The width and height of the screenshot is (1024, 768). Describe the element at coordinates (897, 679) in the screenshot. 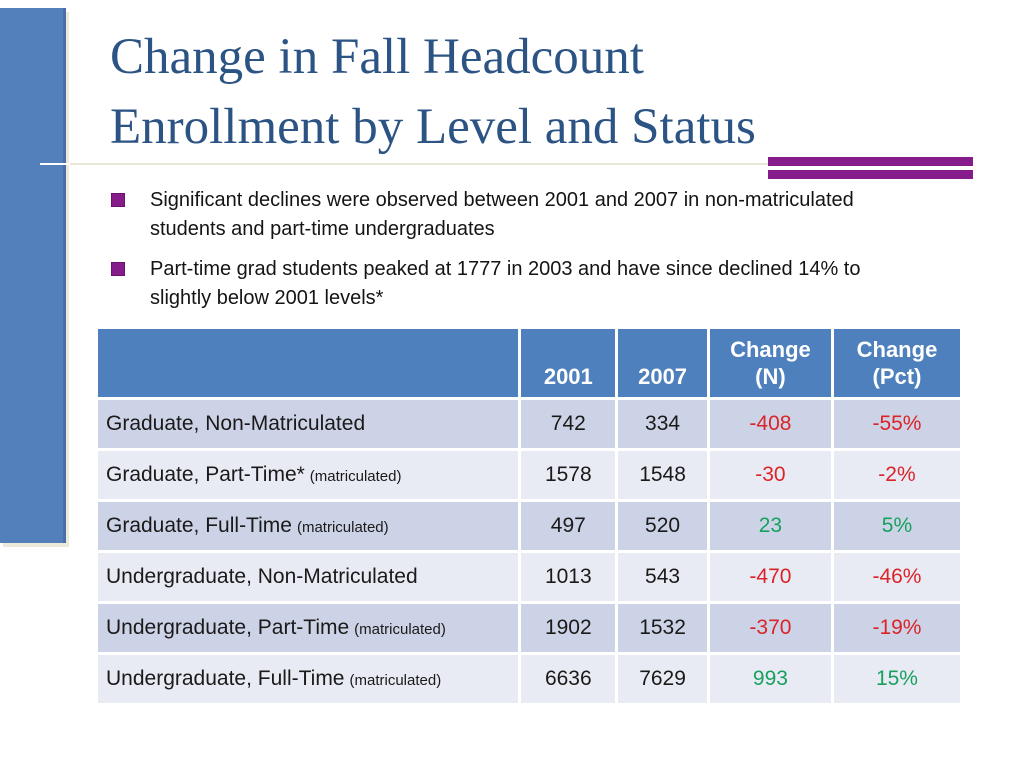

I see `cell-change-pct: 15%` at that location.